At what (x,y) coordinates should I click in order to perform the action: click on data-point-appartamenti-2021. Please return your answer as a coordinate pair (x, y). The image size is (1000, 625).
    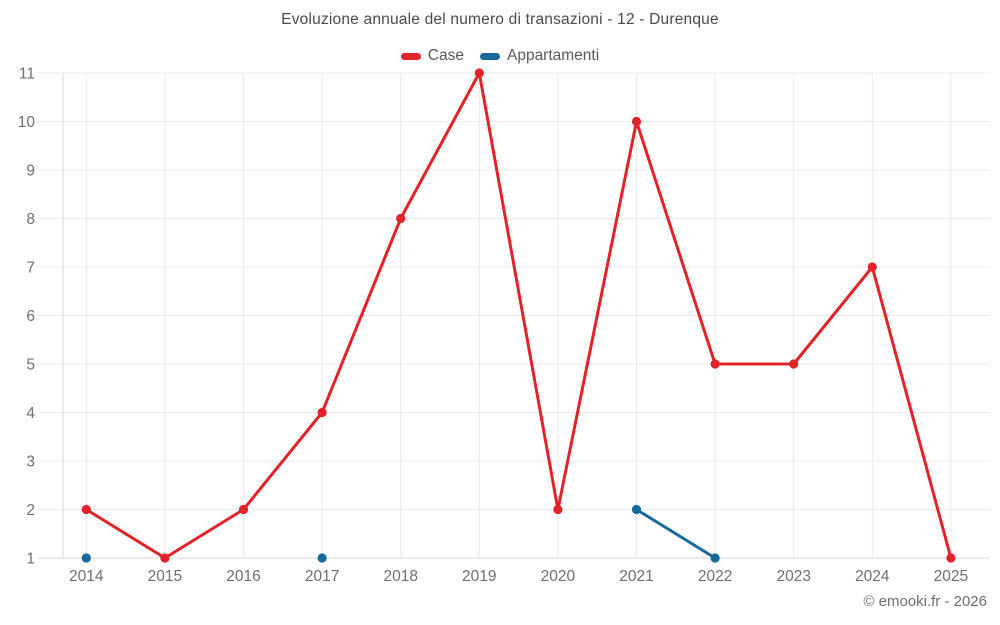
    Looking at the image, I should click on (636, 509).